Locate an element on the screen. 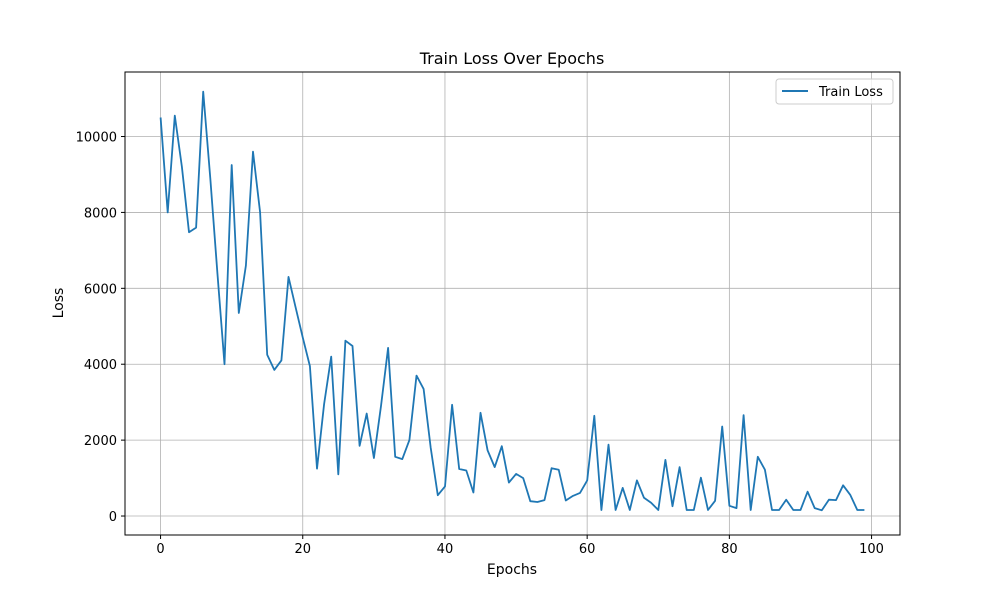 This screenshot has width=1000, height=600. legend: Train Loss is located at coordinates (834, 91).